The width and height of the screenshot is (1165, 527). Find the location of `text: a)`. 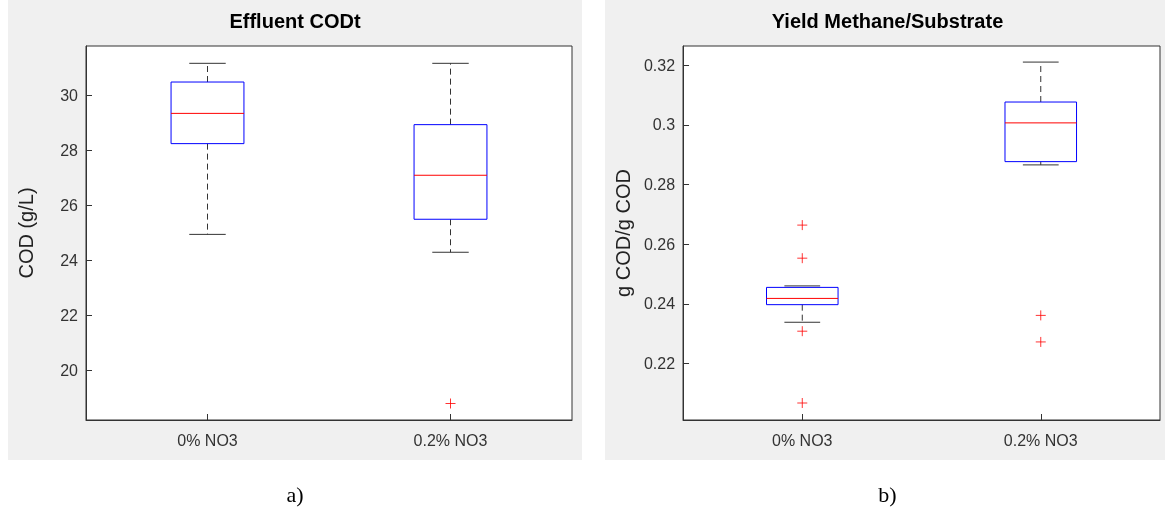

text: a) is located at coordinates (295, 495).